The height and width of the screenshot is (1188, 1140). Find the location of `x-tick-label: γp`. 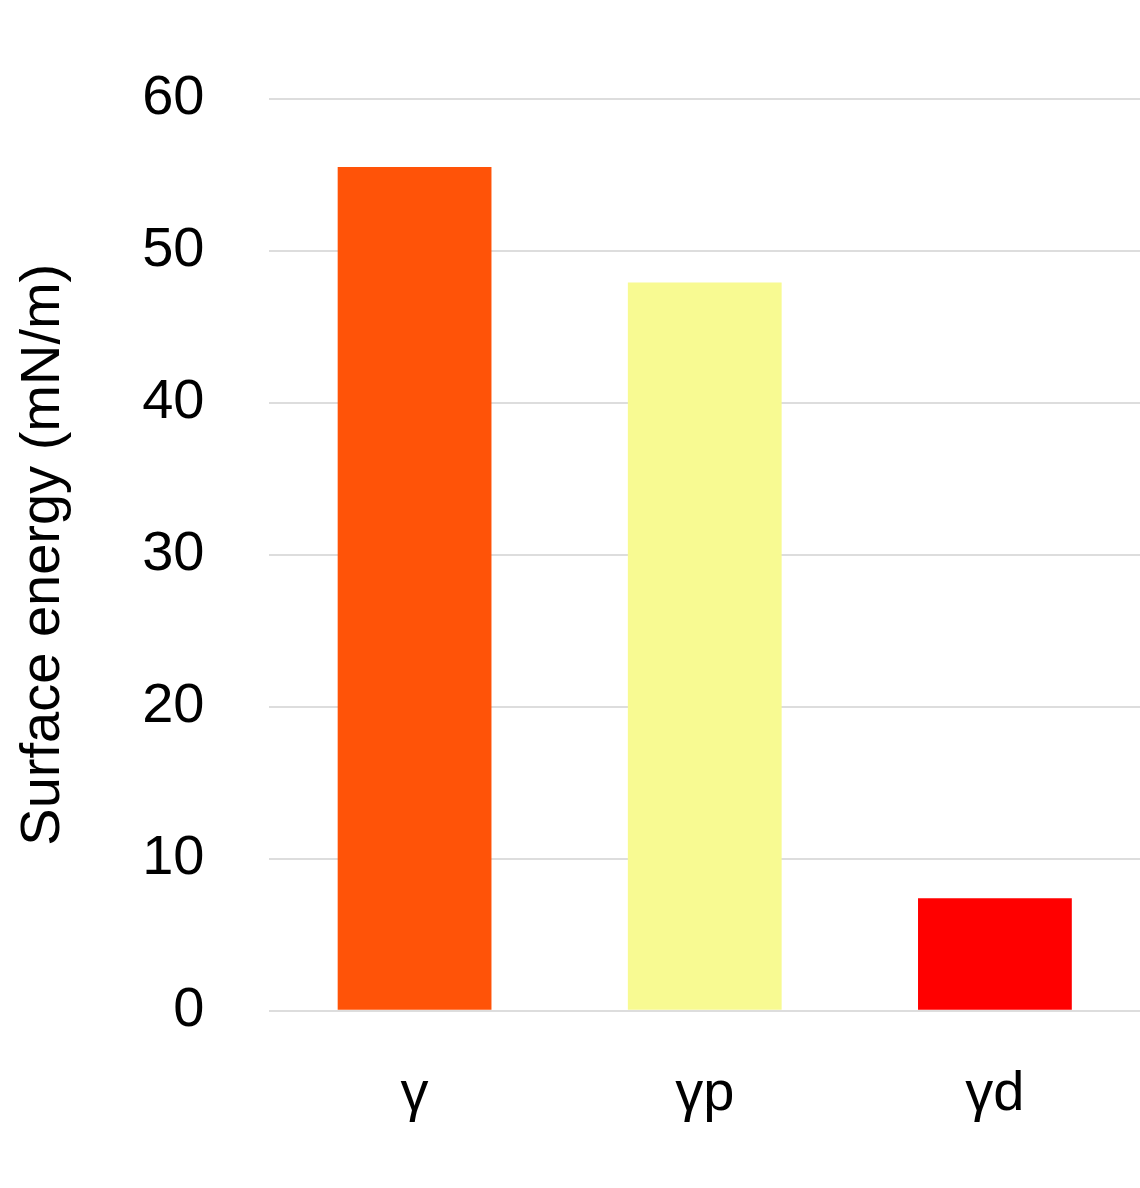

x-tick-label: γp is located at coordinates (705, 1090).